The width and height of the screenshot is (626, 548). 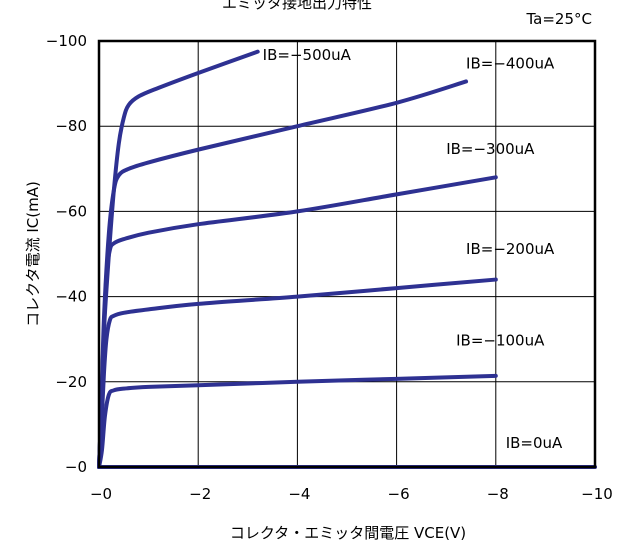 I want to click on series-label: IB=−500uA, so click(x=307, y=55).